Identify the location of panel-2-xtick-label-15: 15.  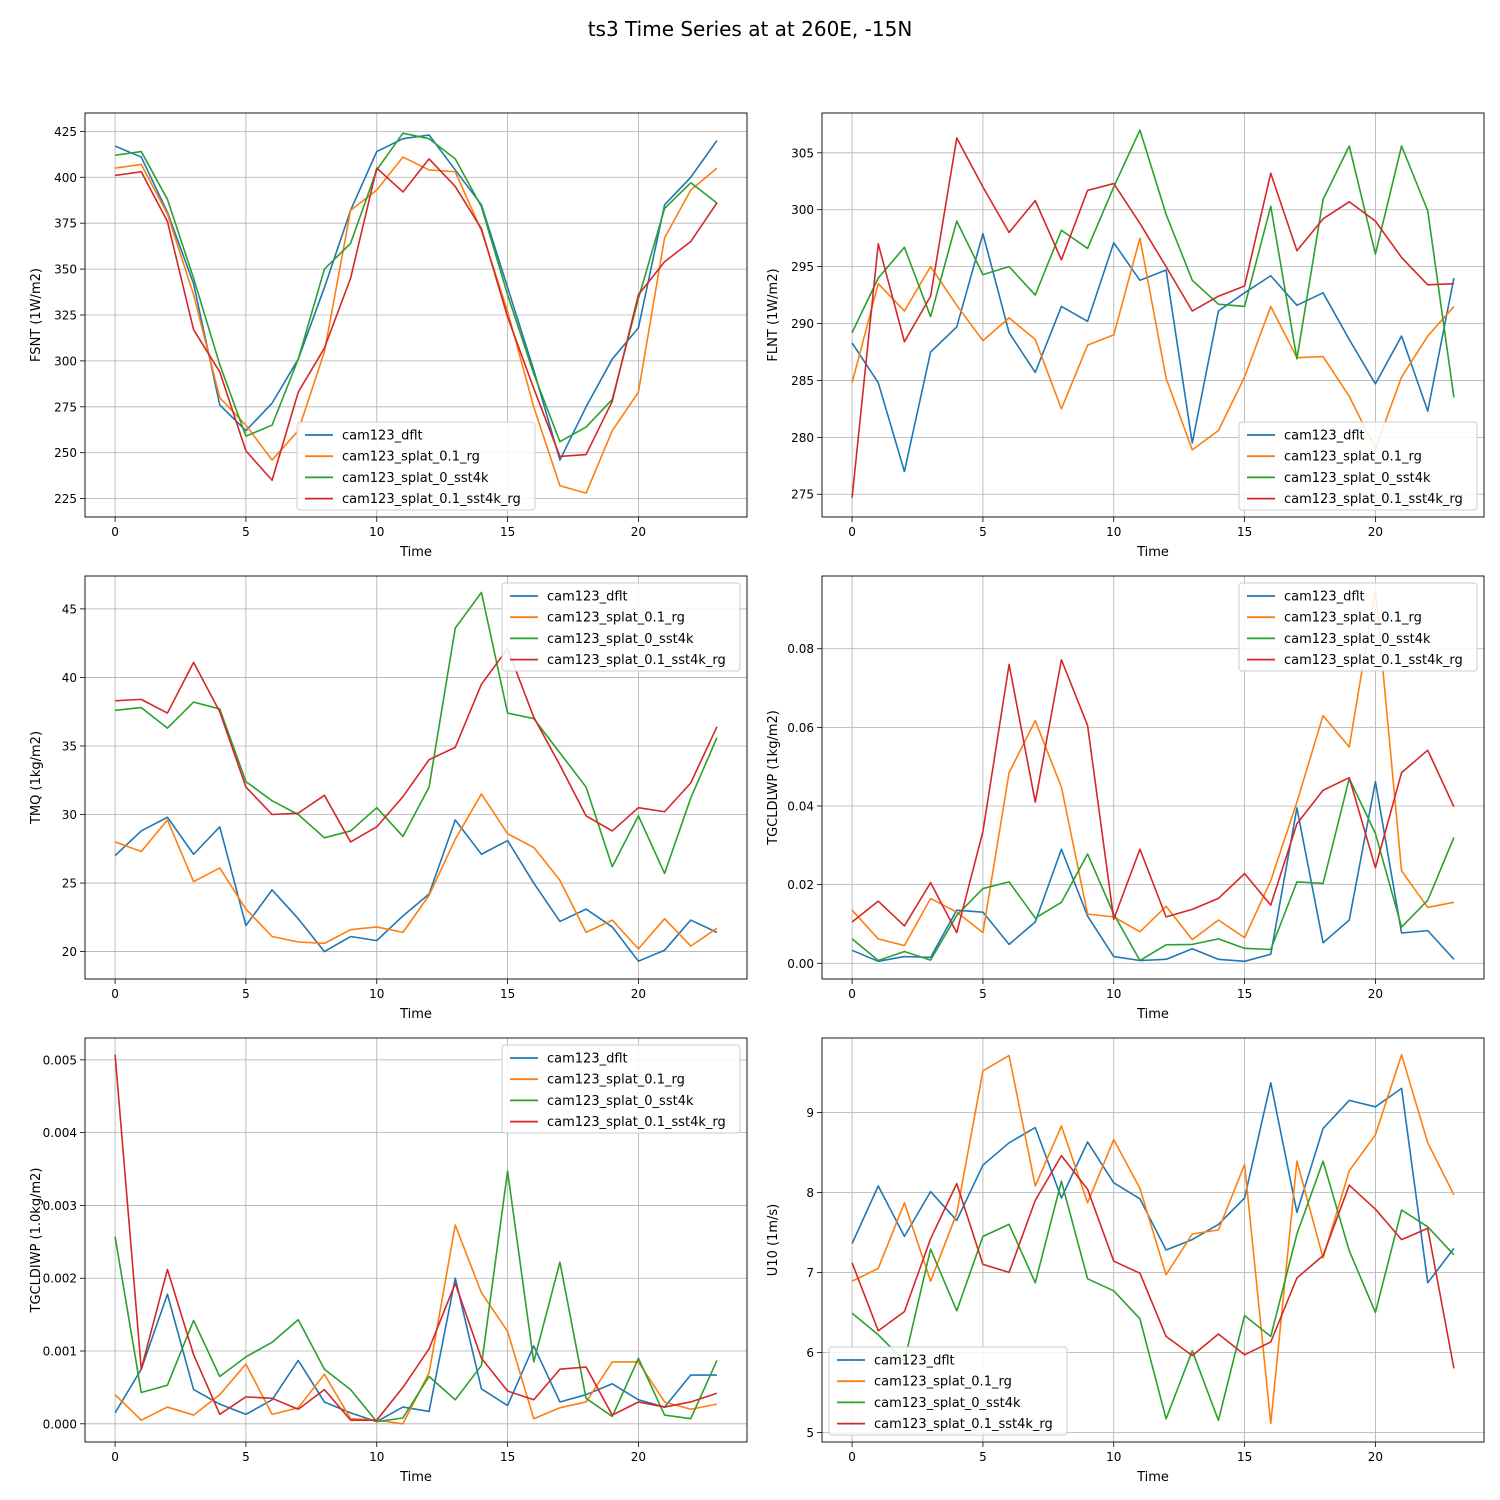
(1244, 532).